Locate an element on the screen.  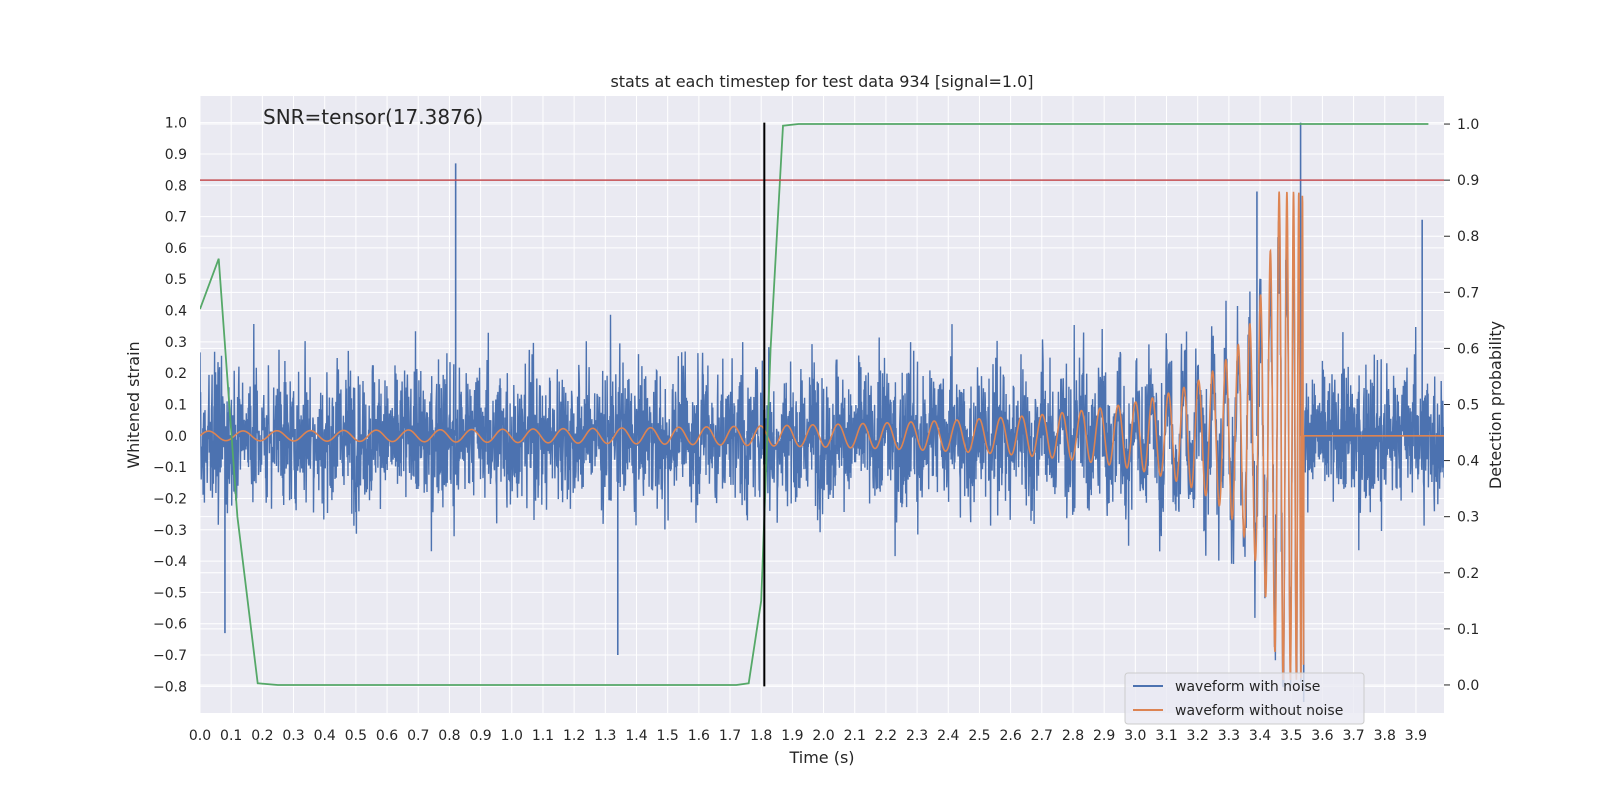
x-tick-label: 3.5 is located at coordinates (1291, 736).